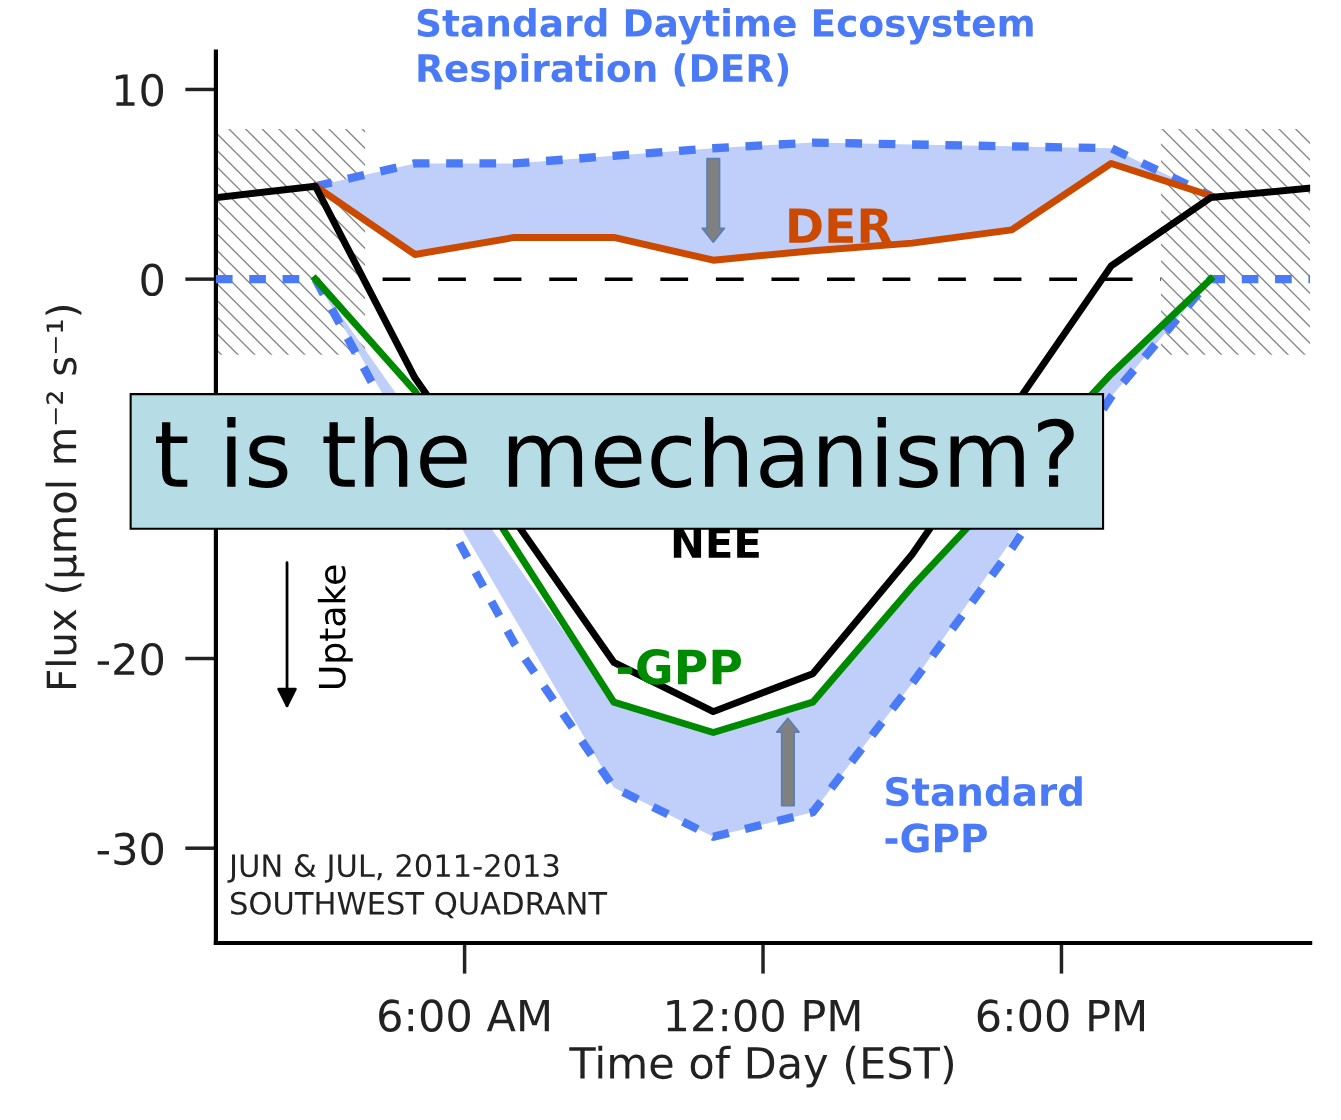 This screenshot has width=1341, height=1120. Describe the element at coordinates (139, 90) in the screenshot. I see `y-tick-label: 10` at that location.